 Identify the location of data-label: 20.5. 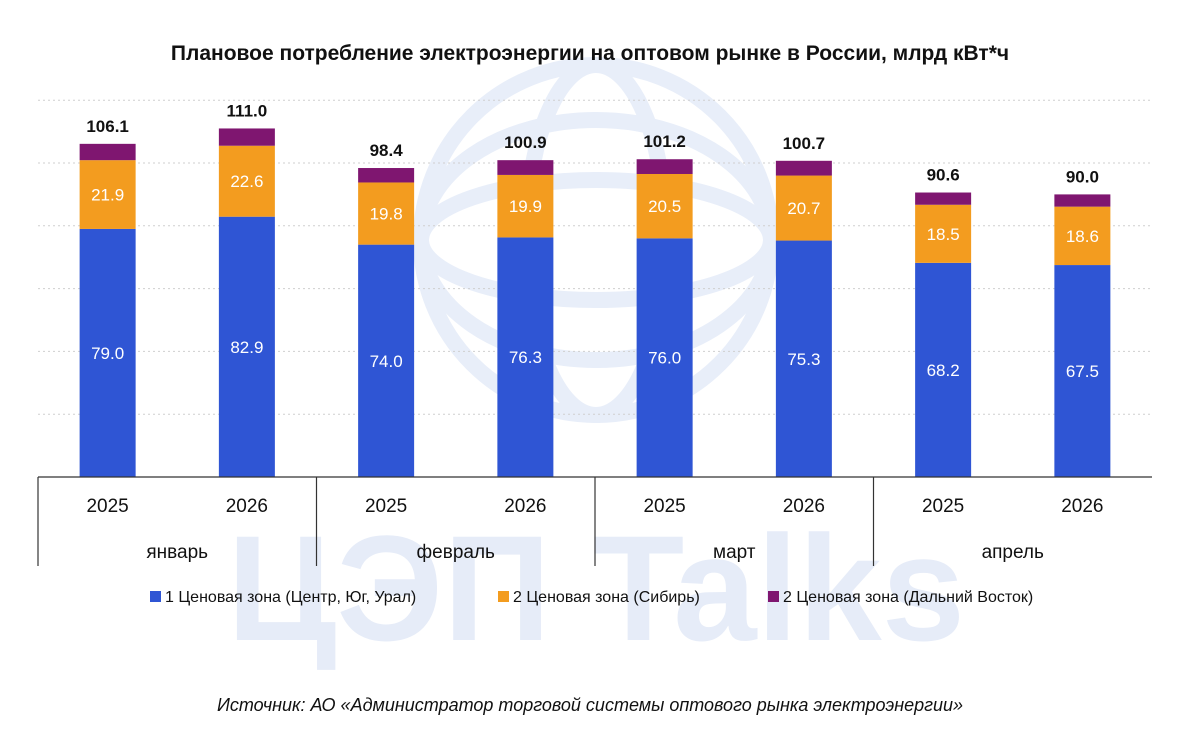
(664, 206).